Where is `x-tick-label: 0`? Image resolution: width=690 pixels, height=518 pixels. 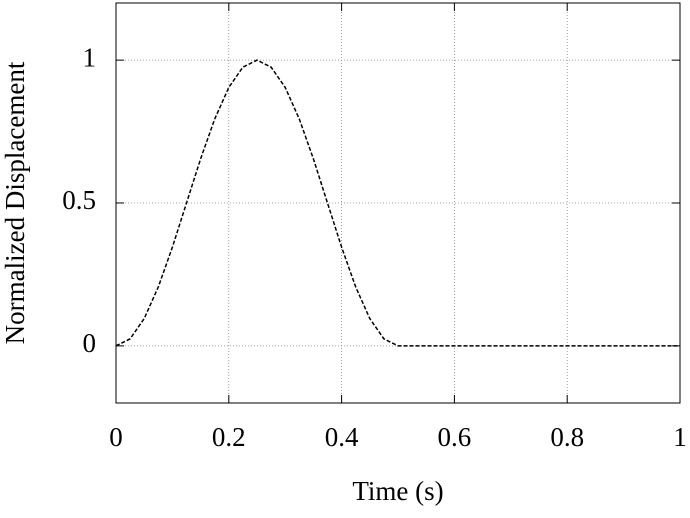 x-tick-label: 0 is located at coordinates (116, 437).